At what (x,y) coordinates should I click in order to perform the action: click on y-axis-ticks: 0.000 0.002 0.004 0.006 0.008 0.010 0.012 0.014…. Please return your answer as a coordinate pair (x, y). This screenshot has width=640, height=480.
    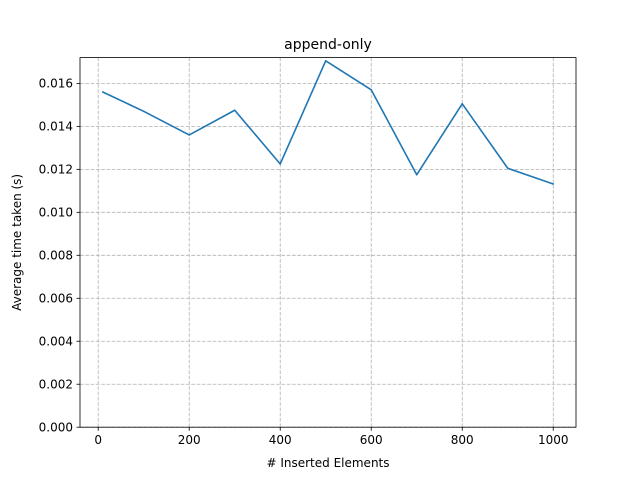
    Looking at the image, I should click on (59, 256).